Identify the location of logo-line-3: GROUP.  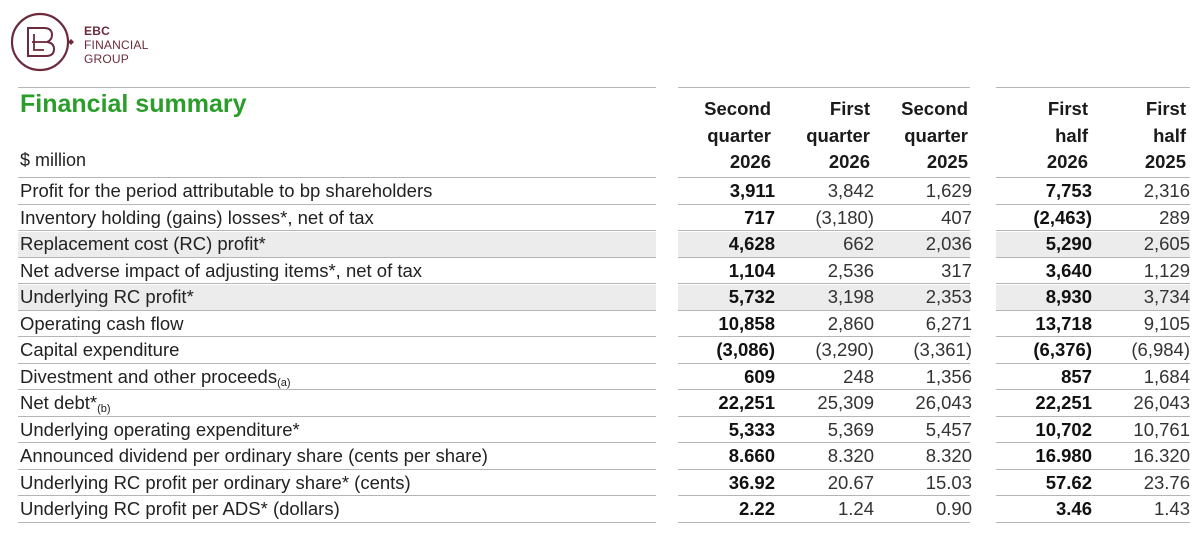
(107, 59).